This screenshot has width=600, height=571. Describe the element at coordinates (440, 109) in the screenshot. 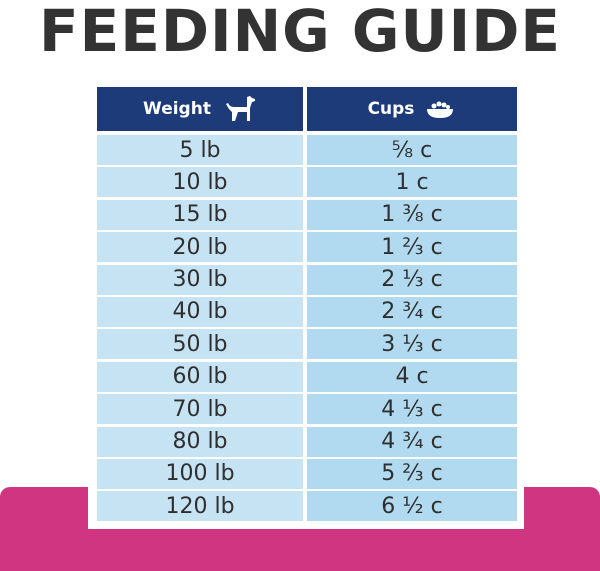

I see `food-bowl-icon` at that location.